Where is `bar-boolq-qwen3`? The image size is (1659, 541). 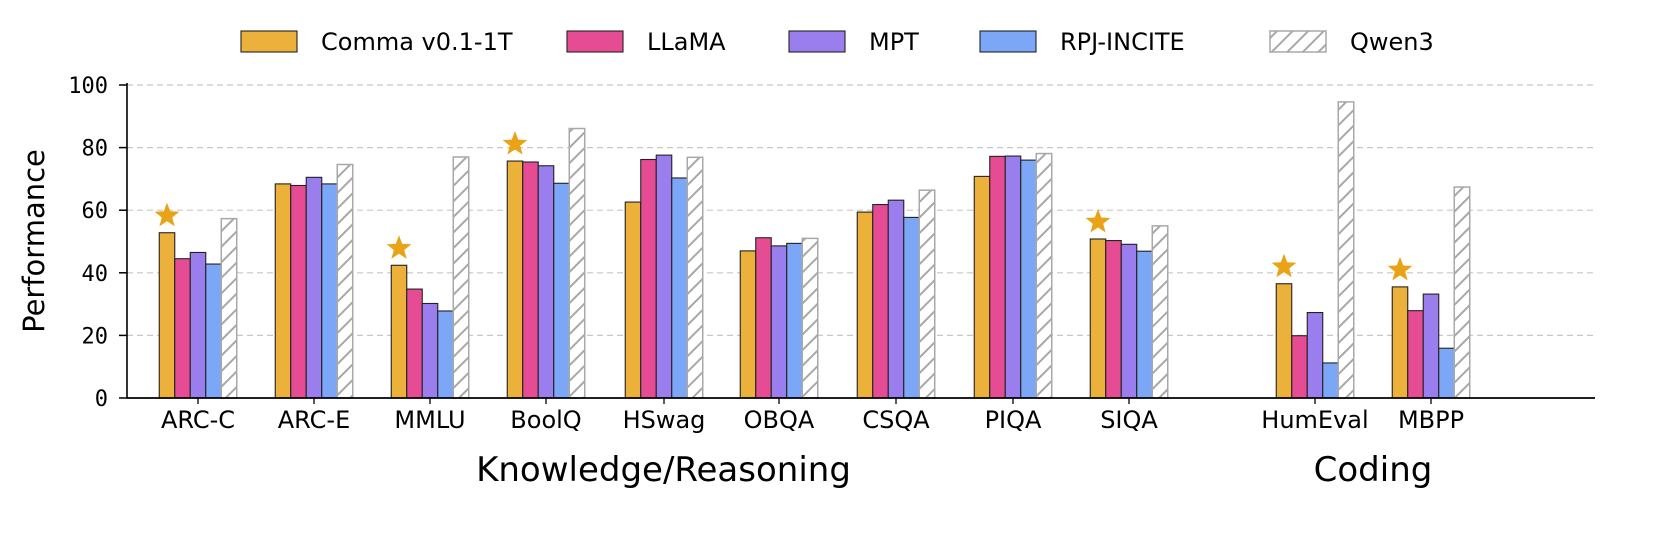
bar-boolq-qwen3 is located at coordinates (577, 263).